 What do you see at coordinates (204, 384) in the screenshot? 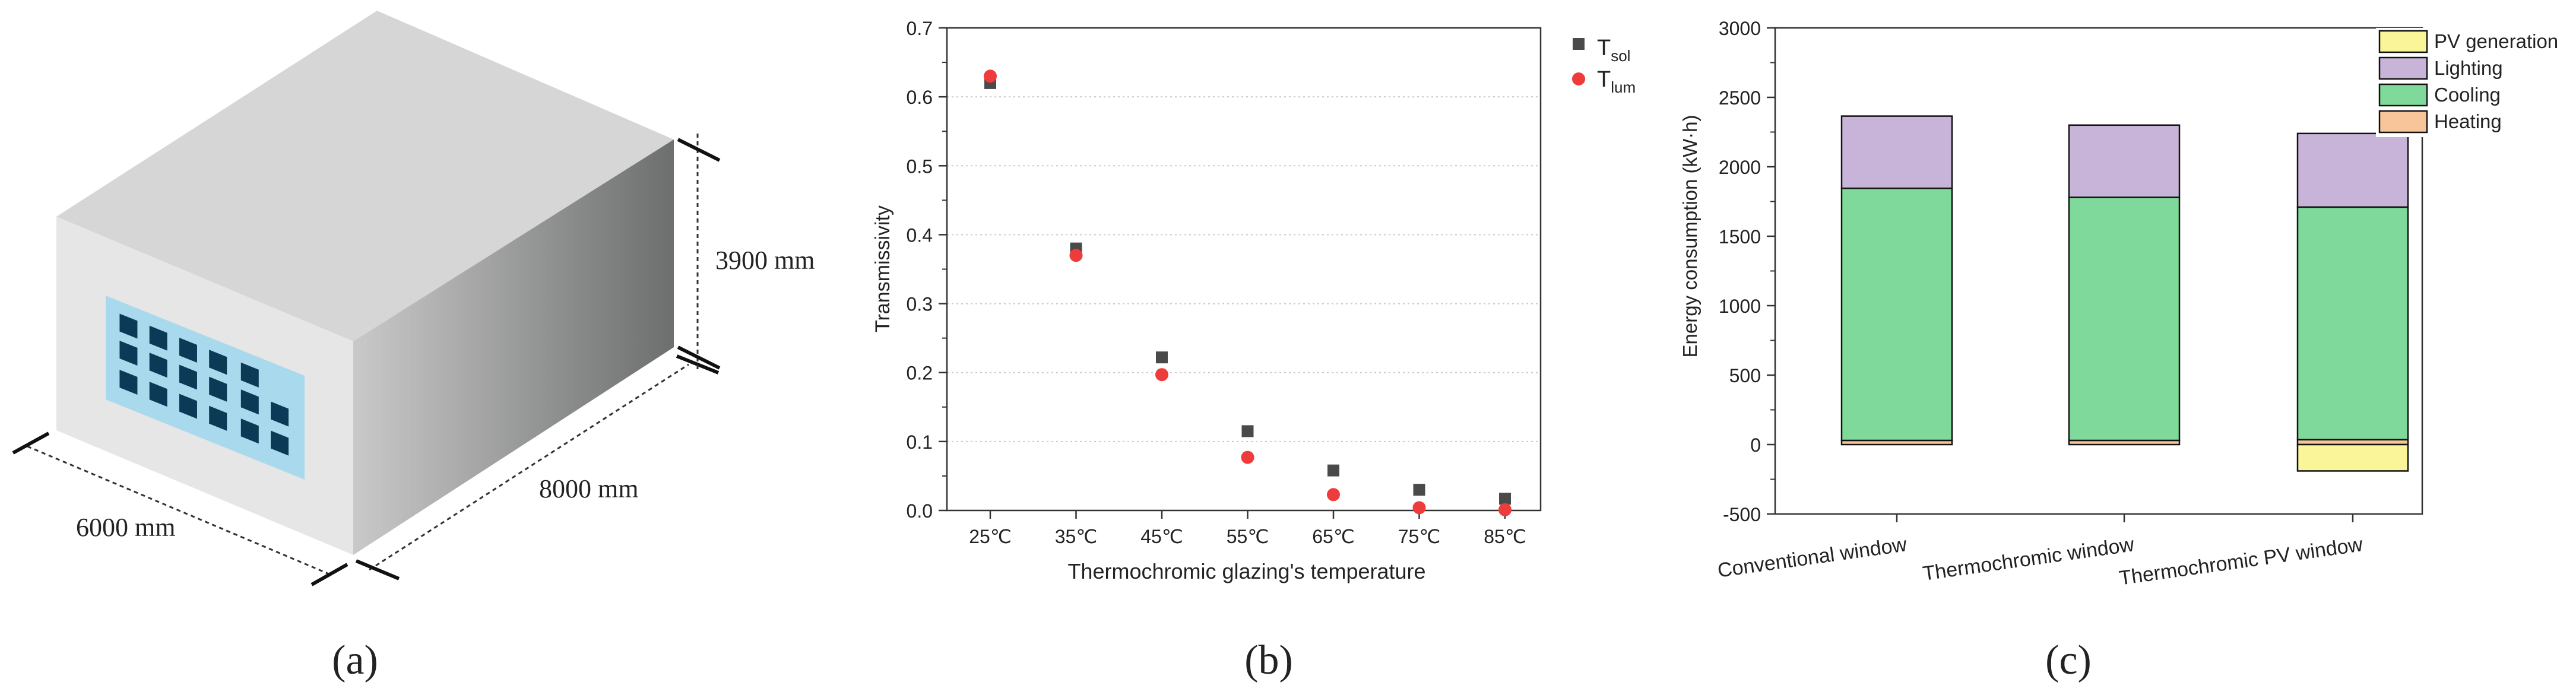
I see `window-panes` at bounding box center [204, 384].